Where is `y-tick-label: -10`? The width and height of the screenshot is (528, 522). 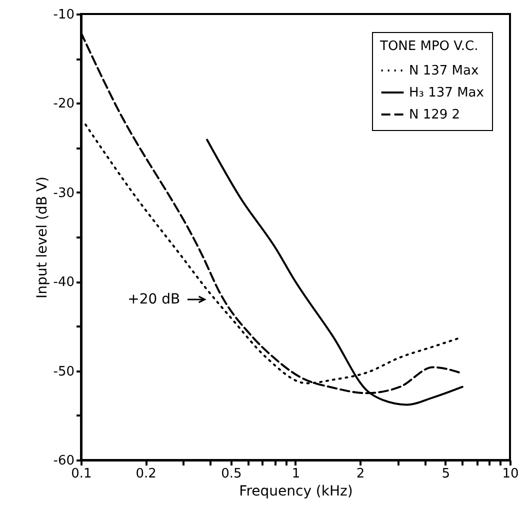 y-tick-label: -10 is located at coordinates (63, 15).